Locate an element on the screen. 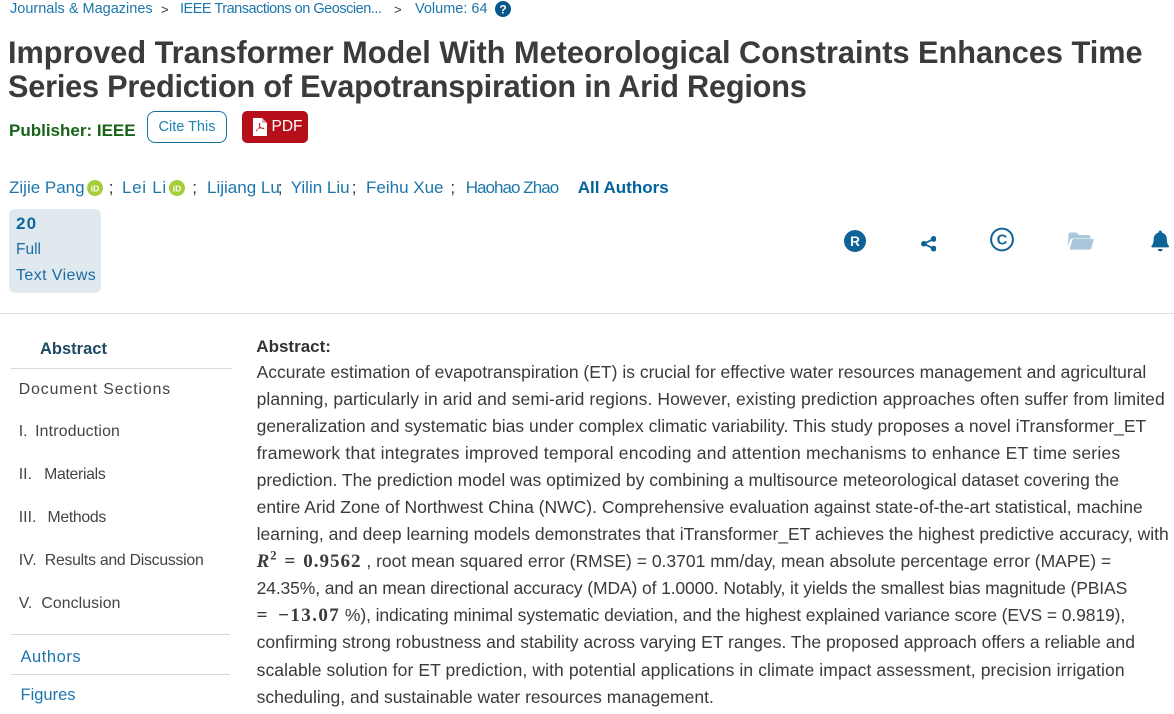  svg-text: R is located at coordinates (855, 241).